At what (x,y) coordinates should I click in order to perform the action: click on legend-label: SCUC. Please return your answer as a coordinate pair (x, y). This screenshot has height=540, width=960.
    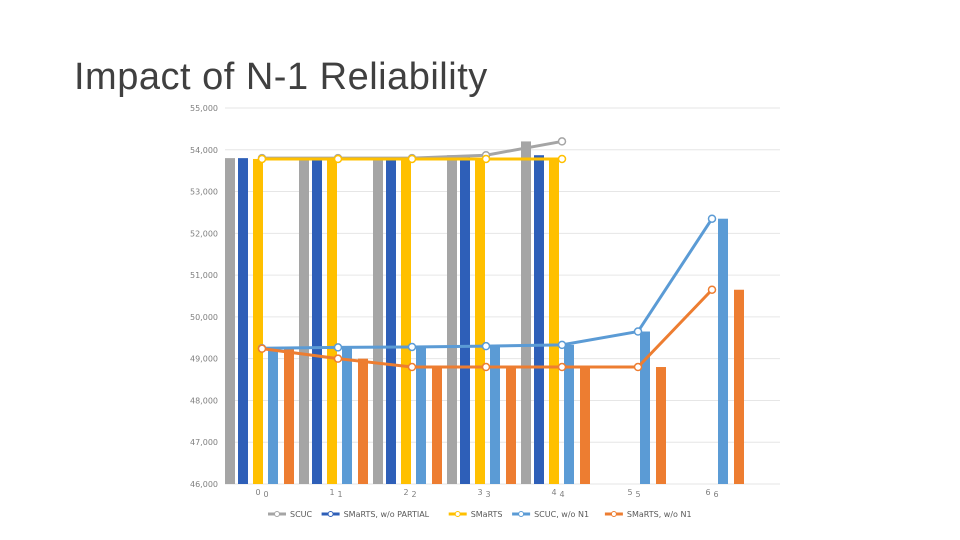
    Looking at the image, I should click on (301, 514).